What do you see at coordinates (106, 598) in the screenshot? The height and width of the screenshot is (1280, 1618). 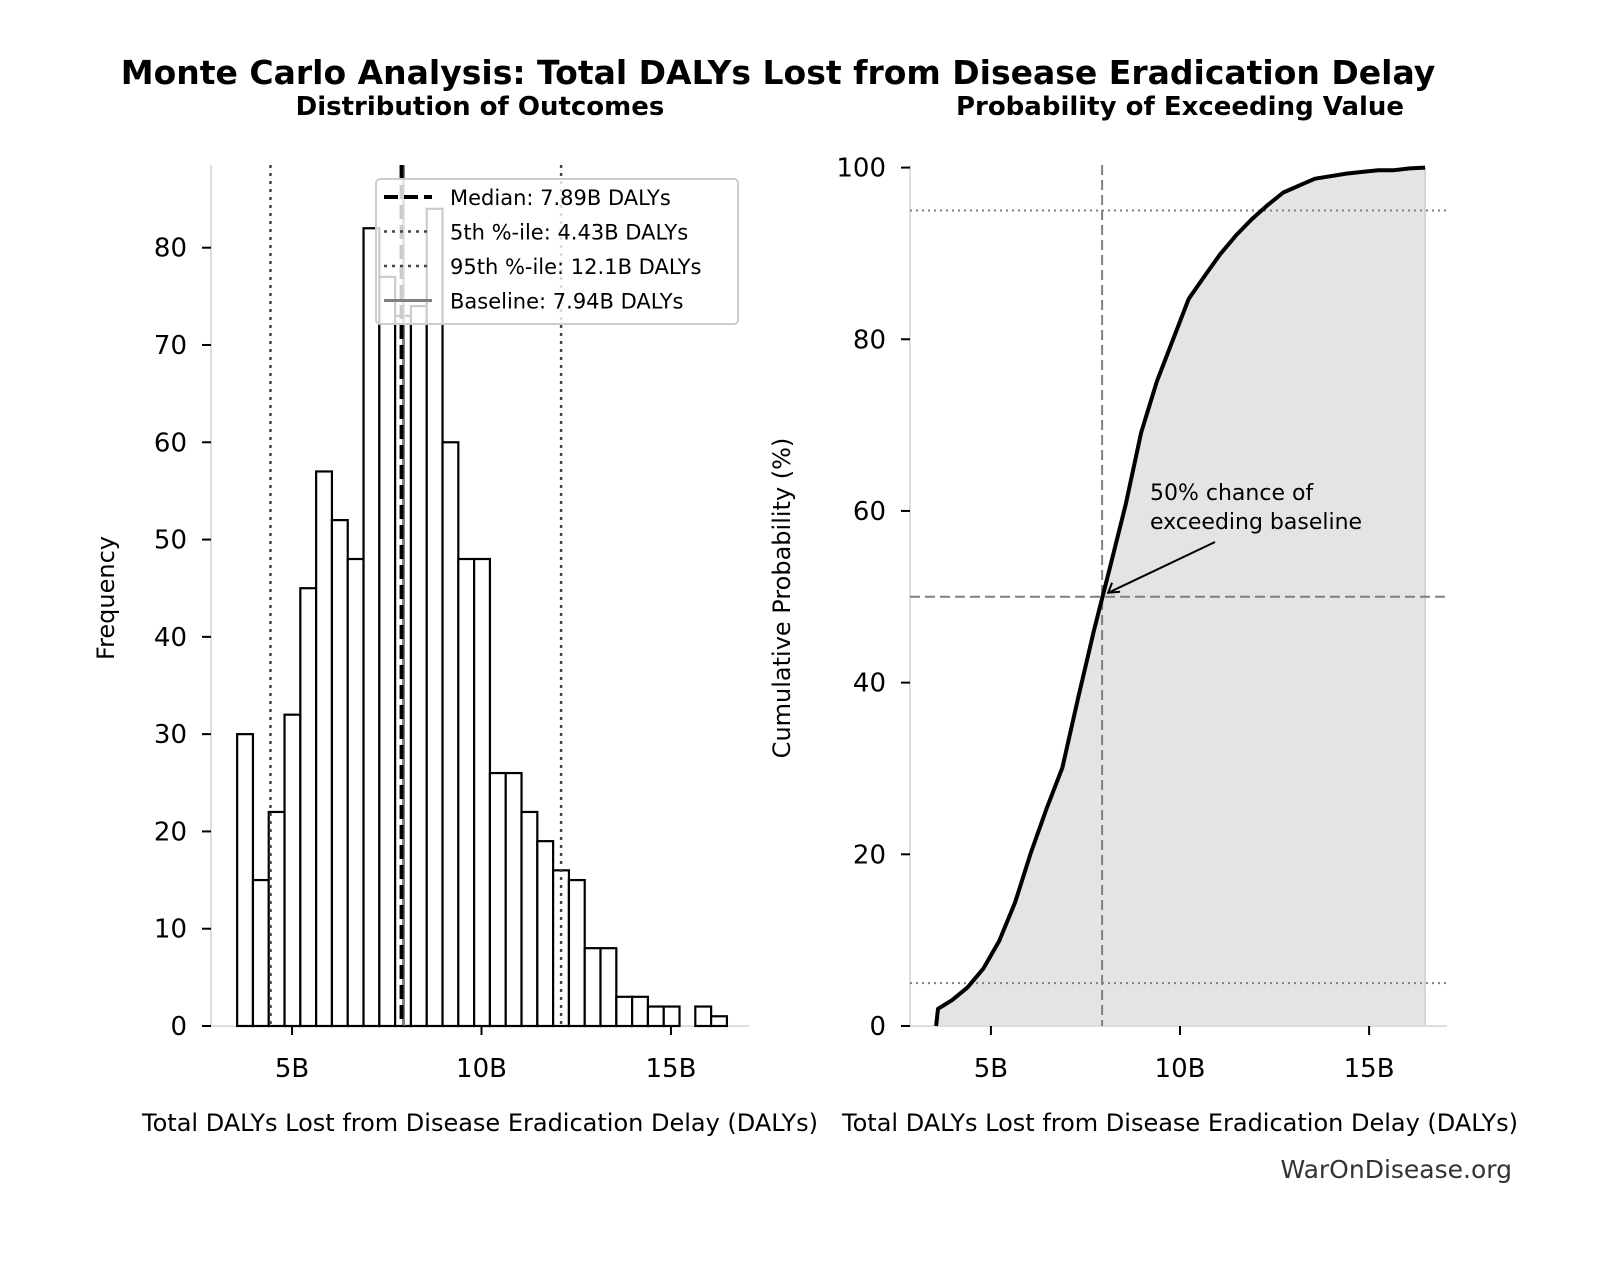 I see `left-y-axis-label: Frequency` at bounding box center [106, 598].